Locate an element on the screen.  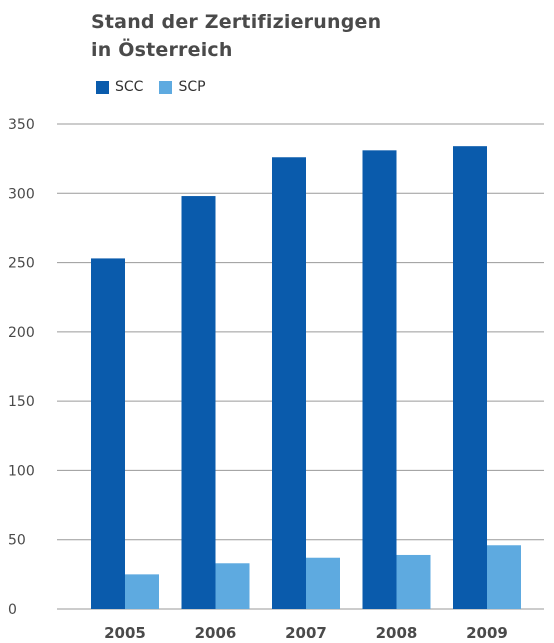
bar-scp-2007 is located at coordinates (323, 583).